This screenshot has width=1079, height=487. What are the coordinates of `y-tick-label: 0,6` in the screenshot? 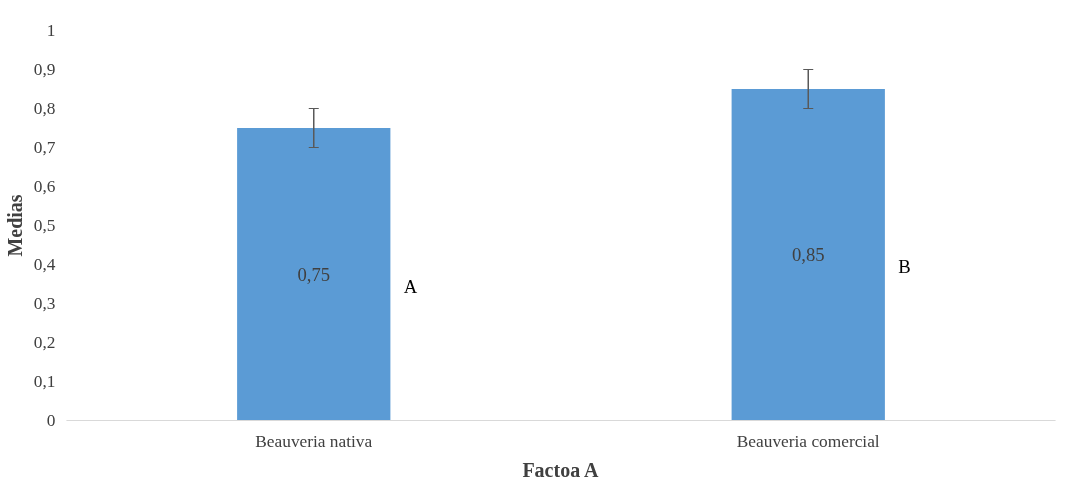 It's located at (44, 186).